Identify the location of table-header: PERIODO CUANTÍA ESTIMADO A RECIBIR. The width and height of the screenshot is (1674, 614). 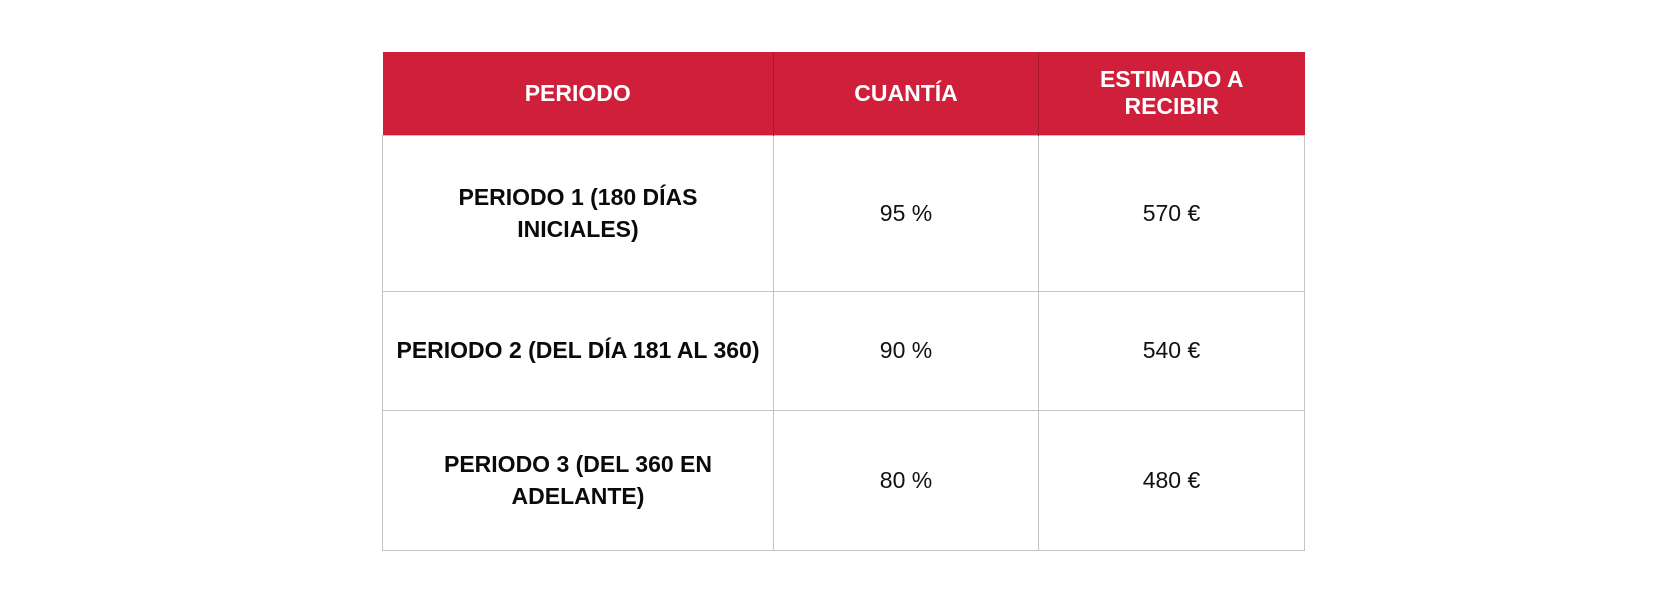
(843, 93).